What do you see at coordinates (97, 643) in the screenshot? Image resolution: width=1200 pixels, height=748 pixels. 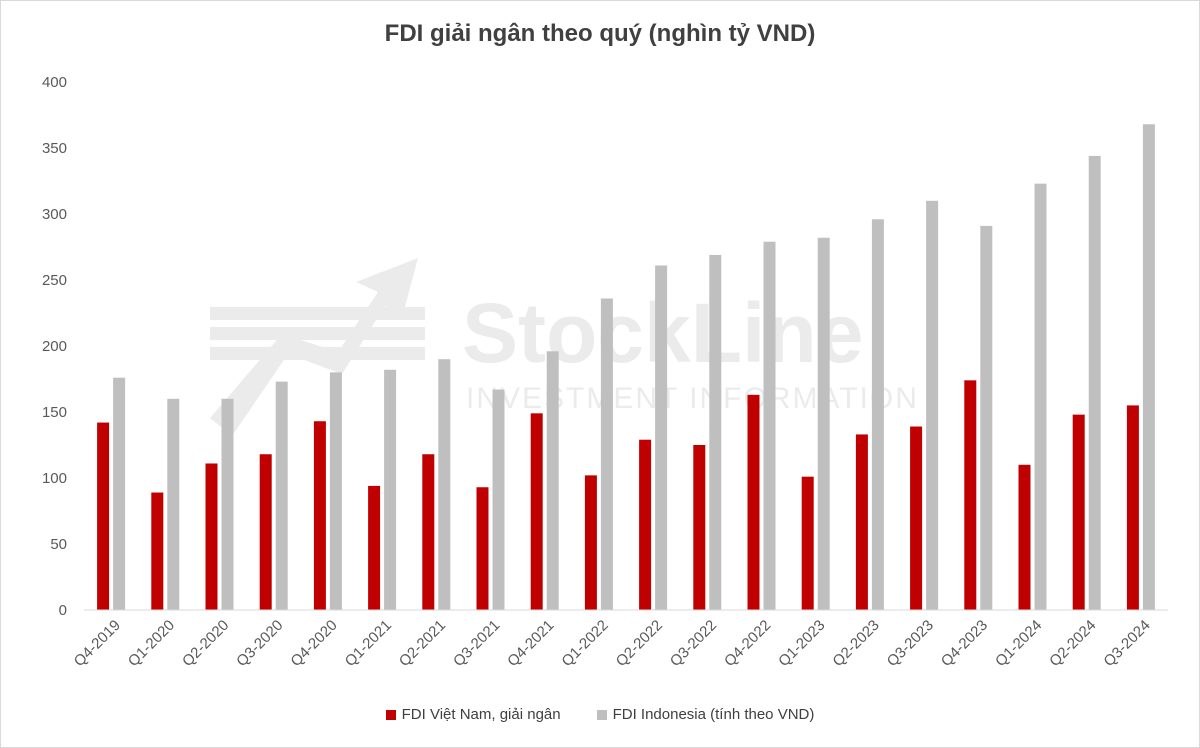 I see `x-tick-label: Q4-2019` at bounding box center [97, 643].